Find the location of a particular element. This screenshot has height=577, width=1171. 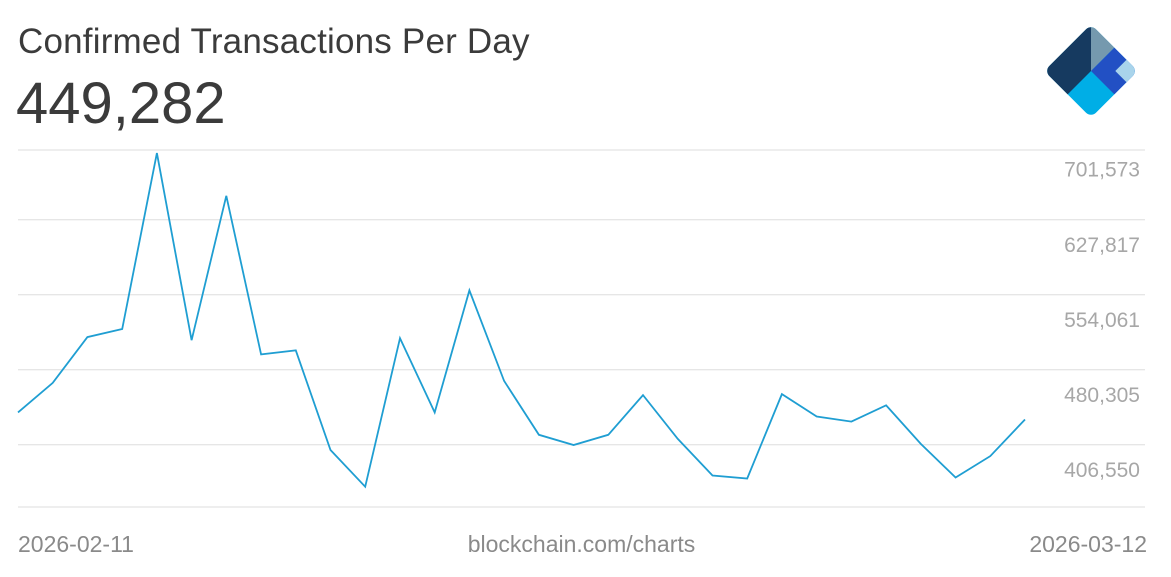

x-axis-start-date: 2026-02-11 is located at coordinates (76, 544).